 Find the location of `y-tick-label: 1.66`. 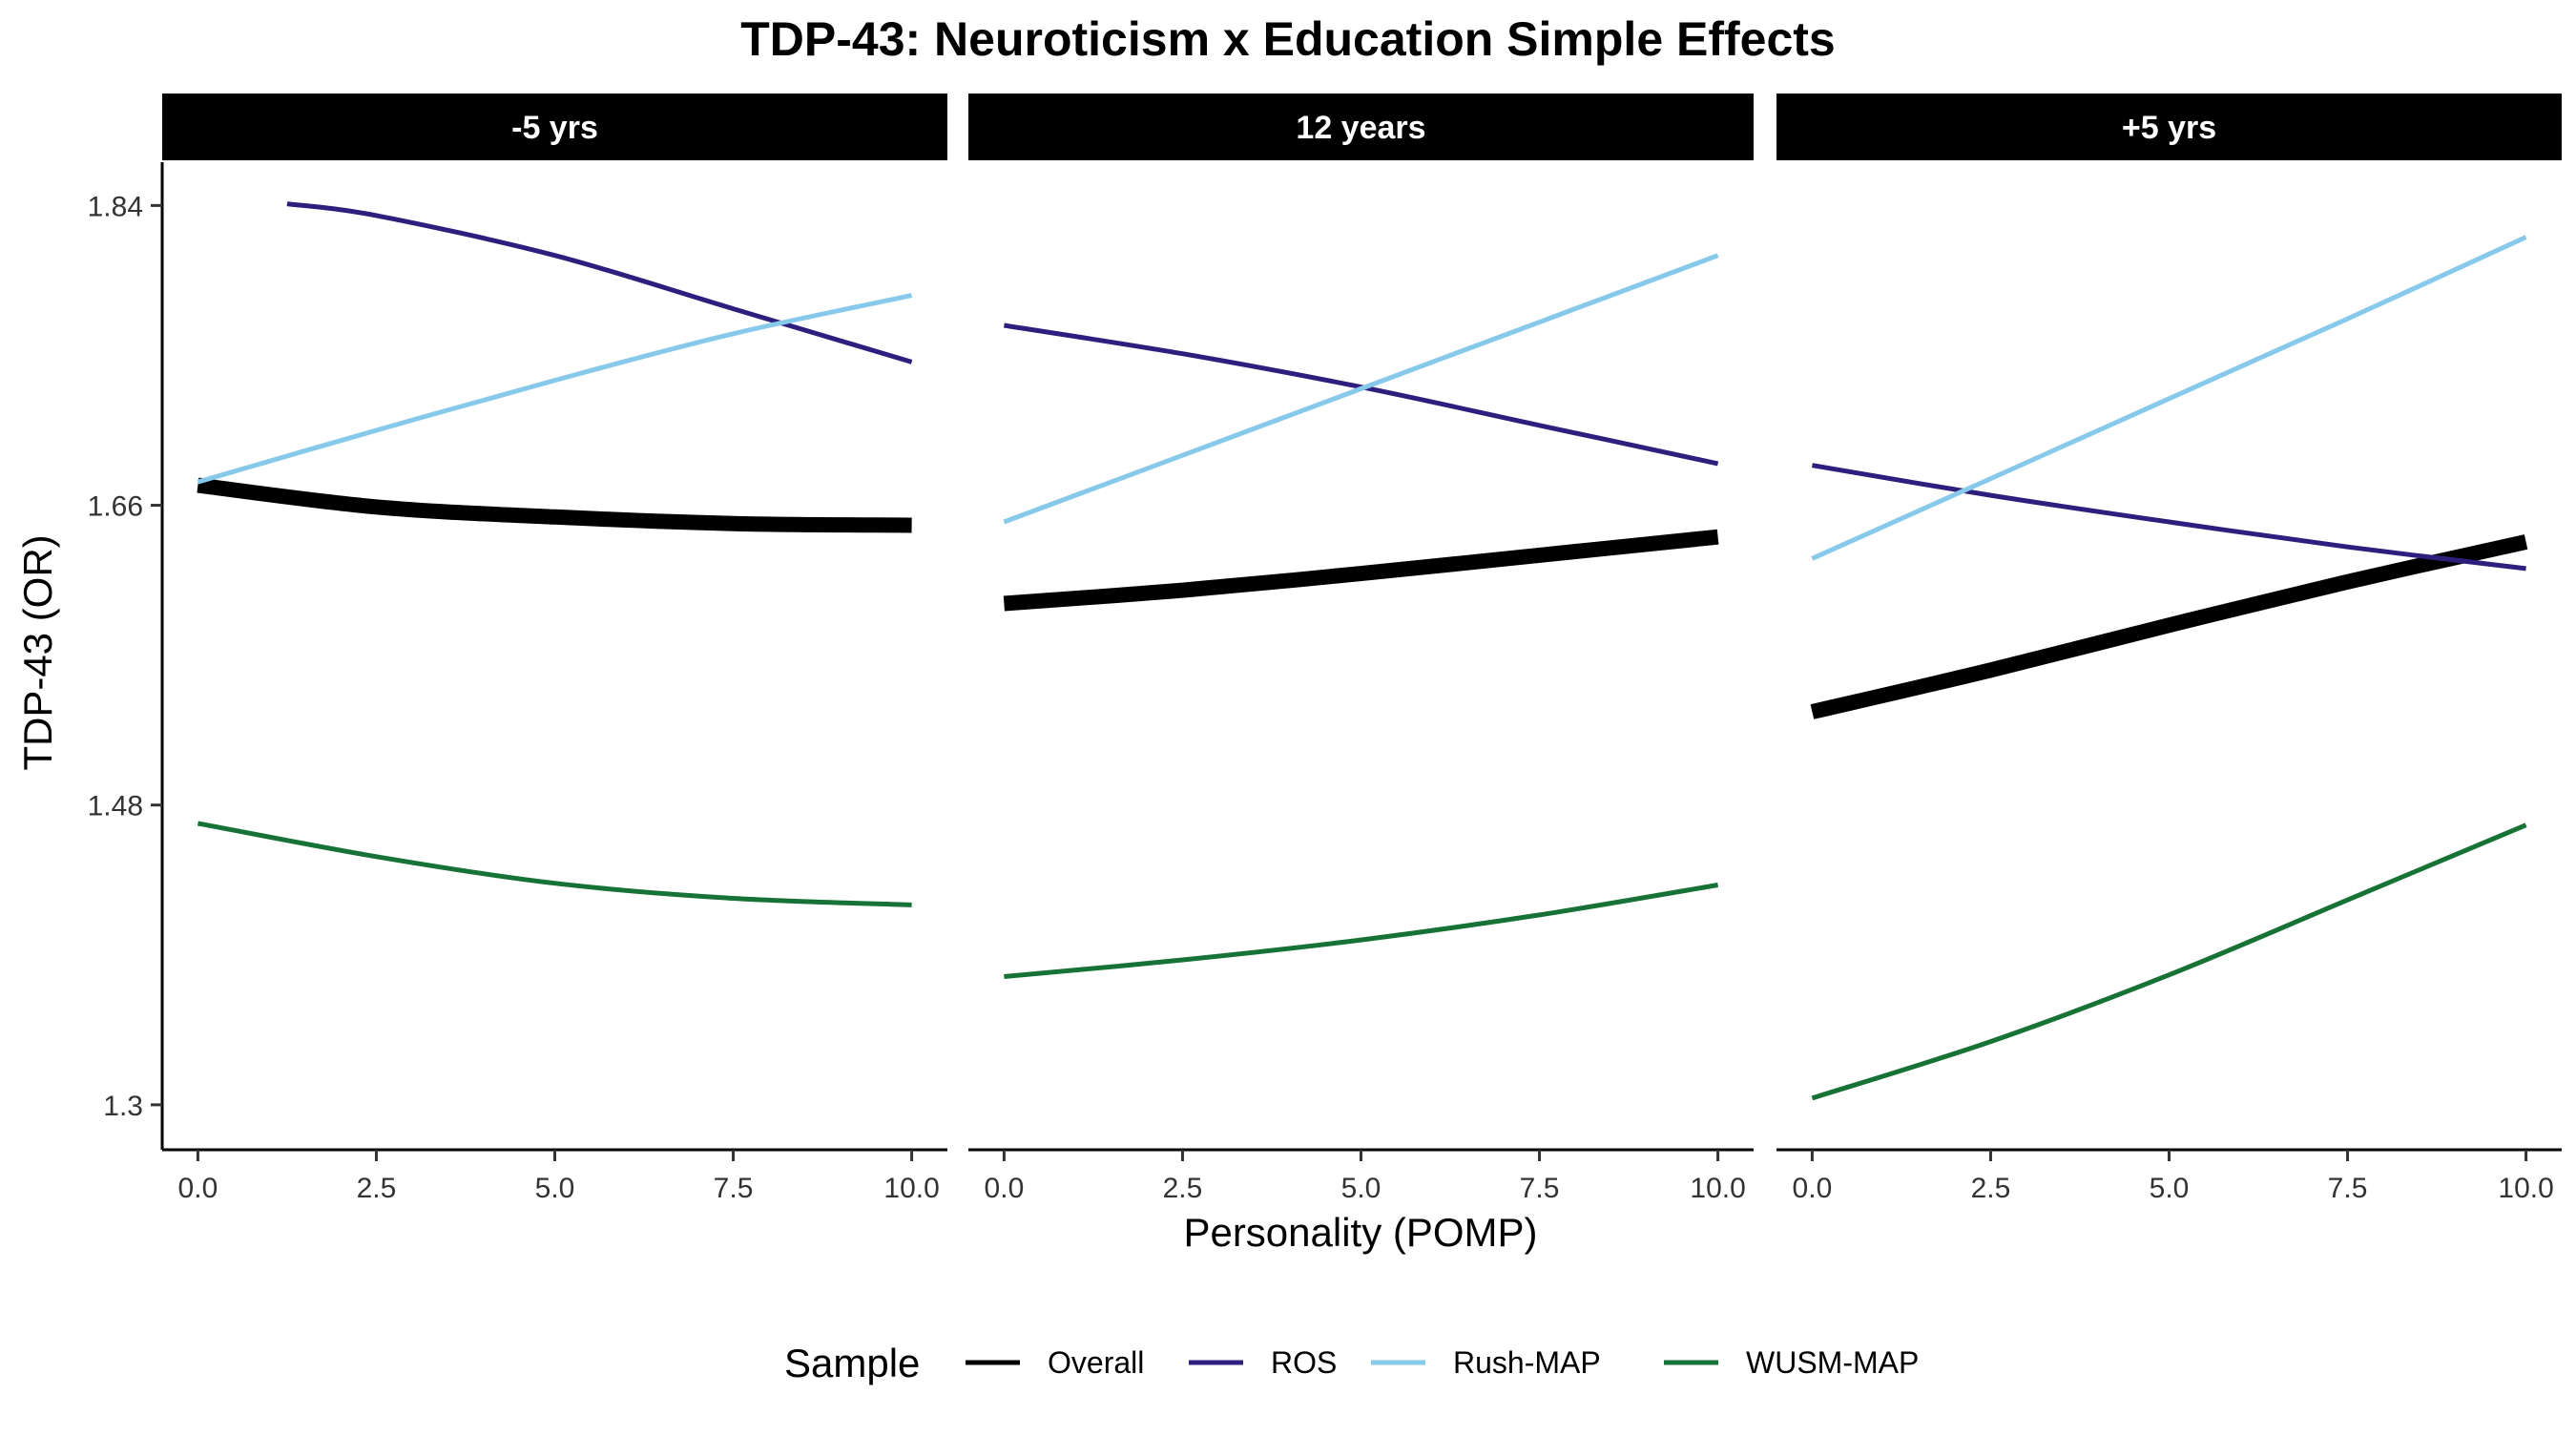

y-tick-label: 1.66 is located at coordinates (115, 507).